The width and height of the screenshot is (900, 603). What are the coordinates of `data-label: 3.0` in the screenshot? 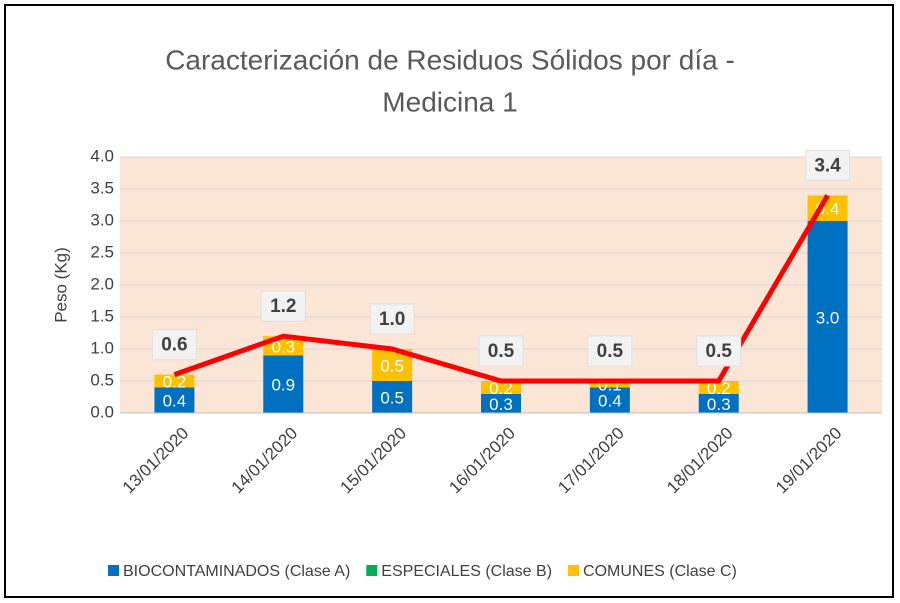 It's located at (828, 317).